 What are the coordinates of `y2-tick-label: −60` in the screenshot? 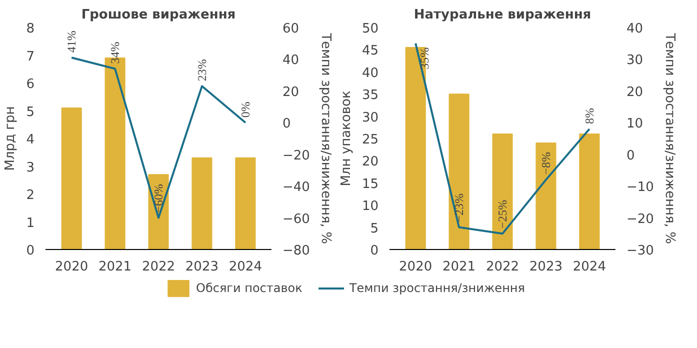 It's located at (296, 219).